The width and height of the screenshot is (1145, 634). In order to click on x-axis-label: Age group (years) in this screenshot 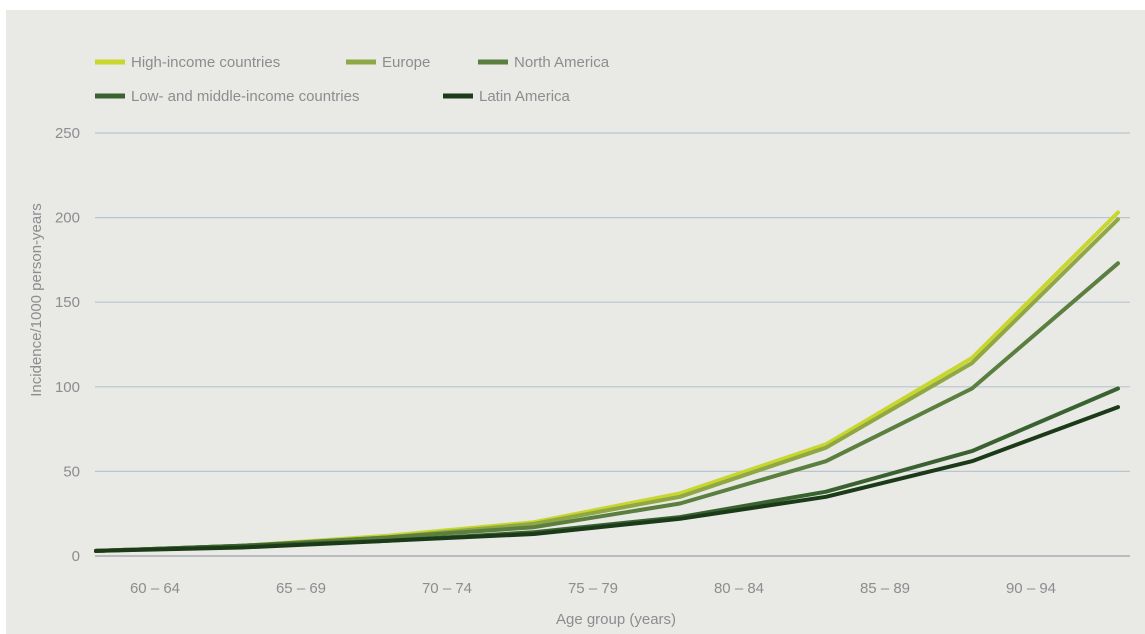, I will do `click(616, 619)`.